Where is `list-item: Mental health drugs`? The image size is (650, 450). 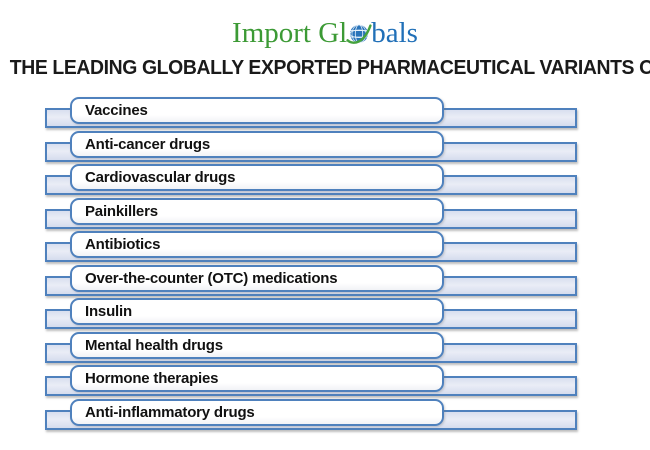
list-item: Mental health drugs is located at coordinates (325, 347).